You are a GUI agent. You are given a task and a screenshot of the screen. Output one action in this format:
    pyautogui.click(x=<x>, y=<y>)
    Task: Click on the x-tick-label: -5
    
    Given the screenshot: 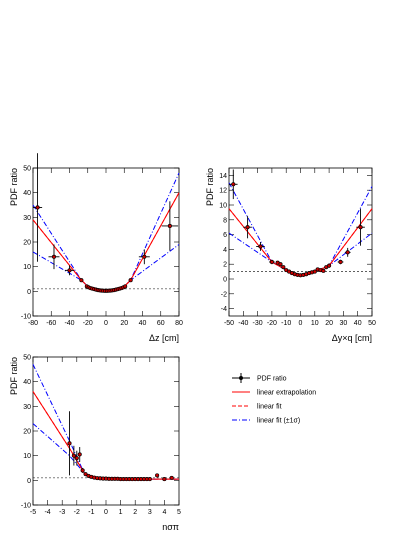 What is the action you would take?
    pyautogui.click(x=33, y=512)
    